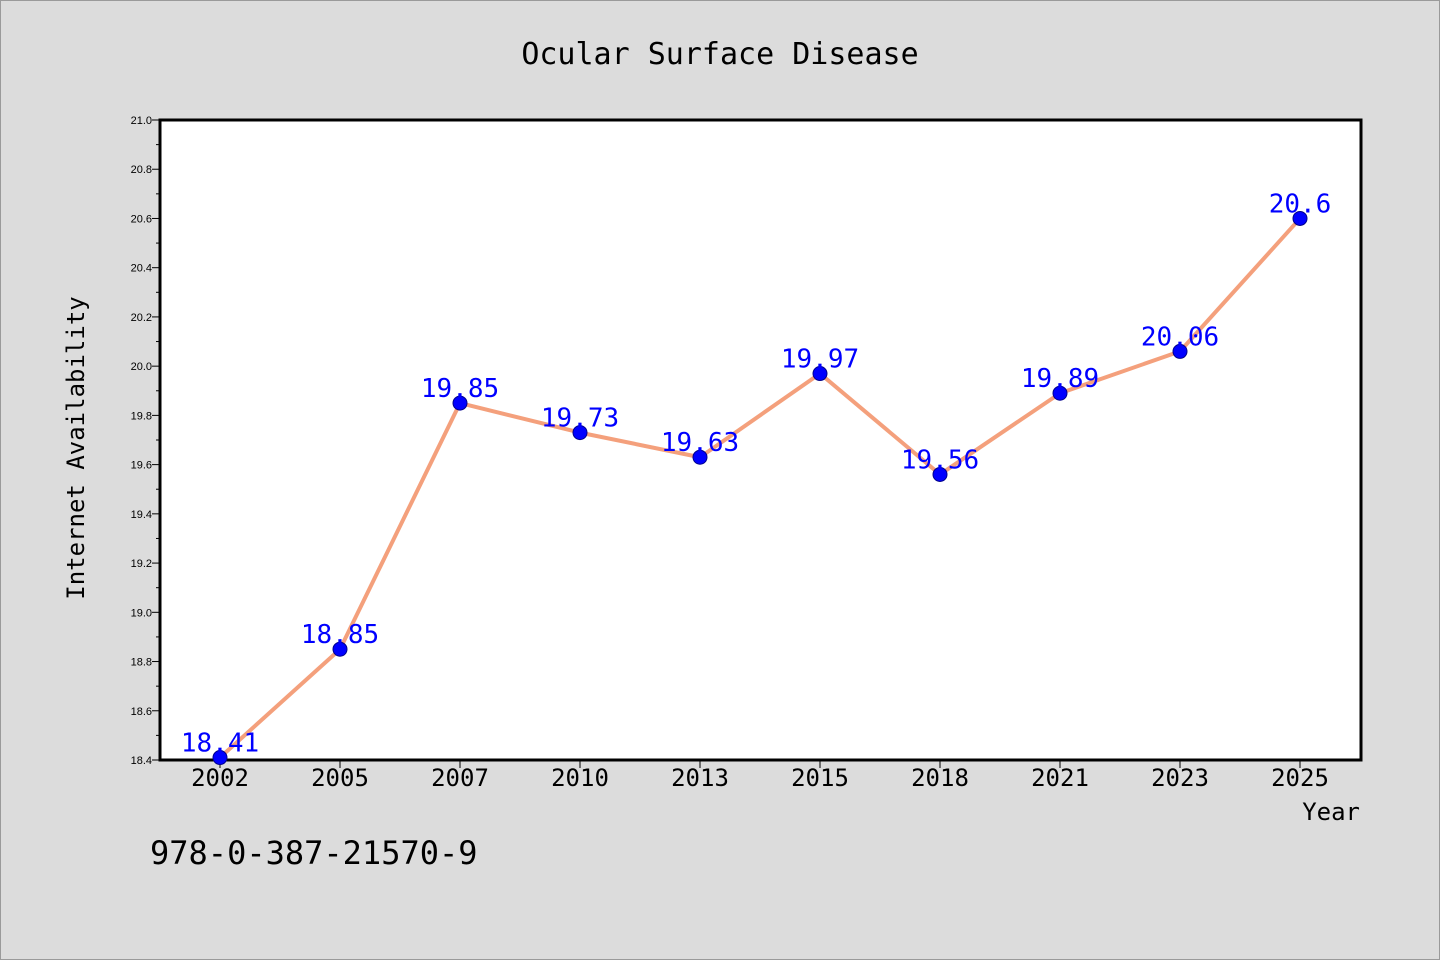 The width and height of the screenshot is (1440, 960). I want to click on y-tick-label: 20.2, so click(141, 318).